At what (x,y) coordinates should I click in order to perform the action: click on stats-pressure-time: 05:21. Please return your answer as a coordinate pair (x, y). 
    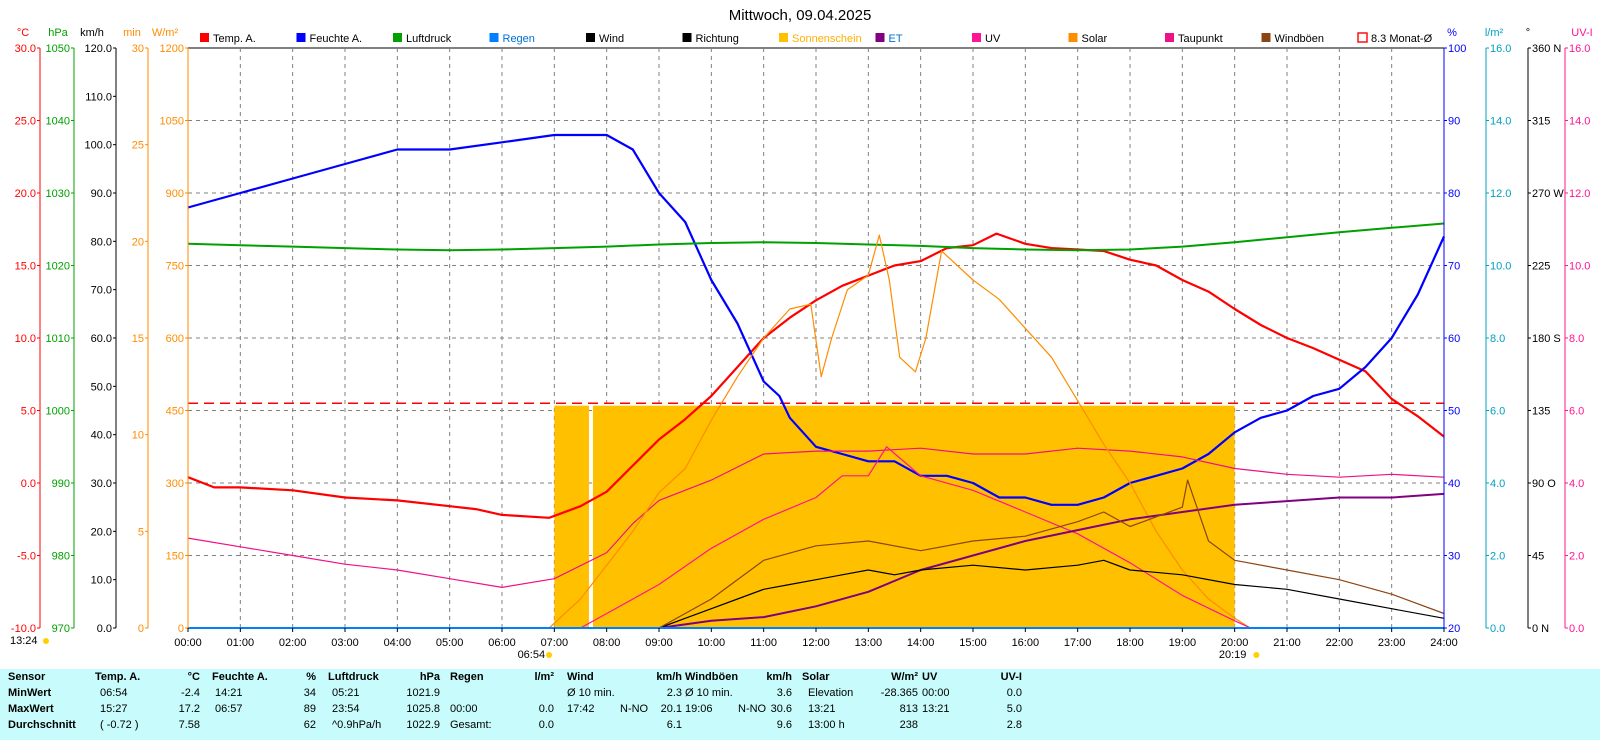
    Looking at the image, I should click on (346, 693).